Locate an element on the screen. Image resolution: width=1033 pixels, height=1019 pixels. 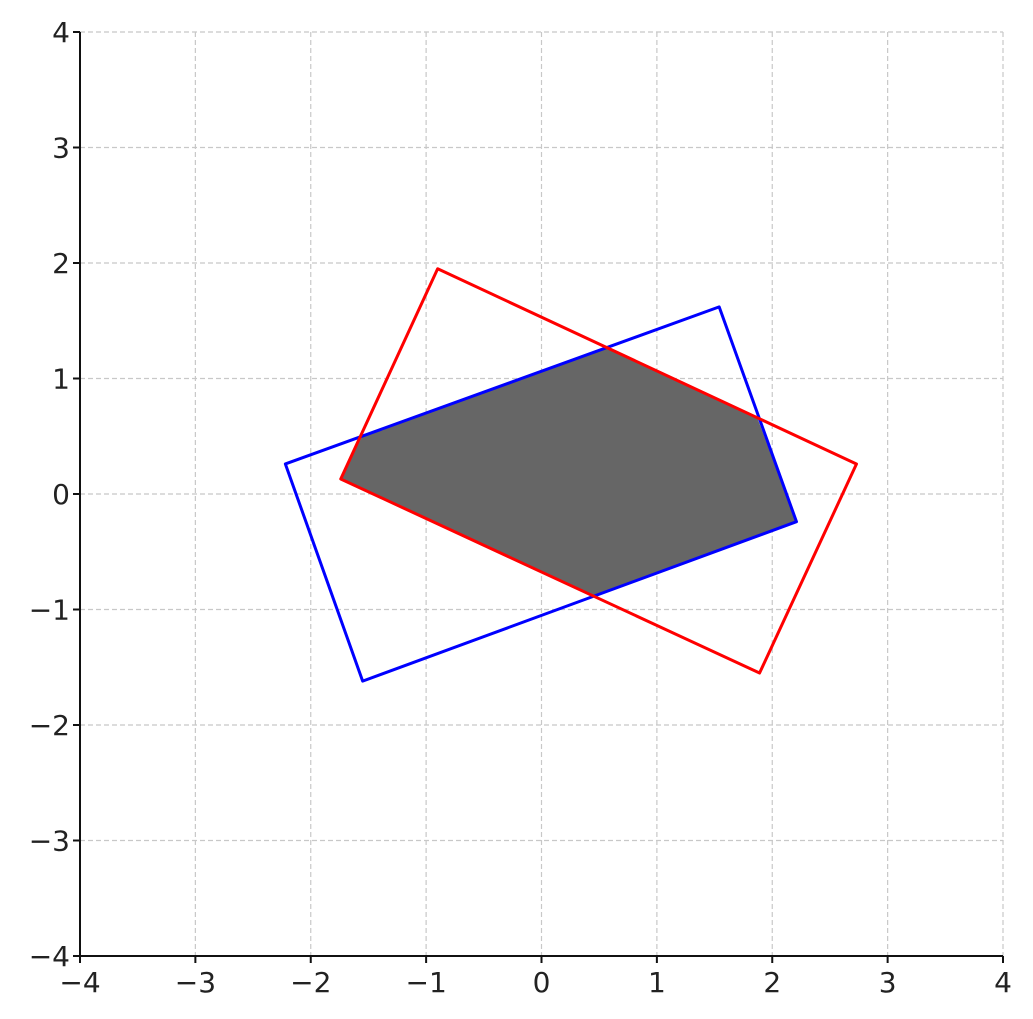
x-tick-label: 0 is located at coordinates (542, 982).